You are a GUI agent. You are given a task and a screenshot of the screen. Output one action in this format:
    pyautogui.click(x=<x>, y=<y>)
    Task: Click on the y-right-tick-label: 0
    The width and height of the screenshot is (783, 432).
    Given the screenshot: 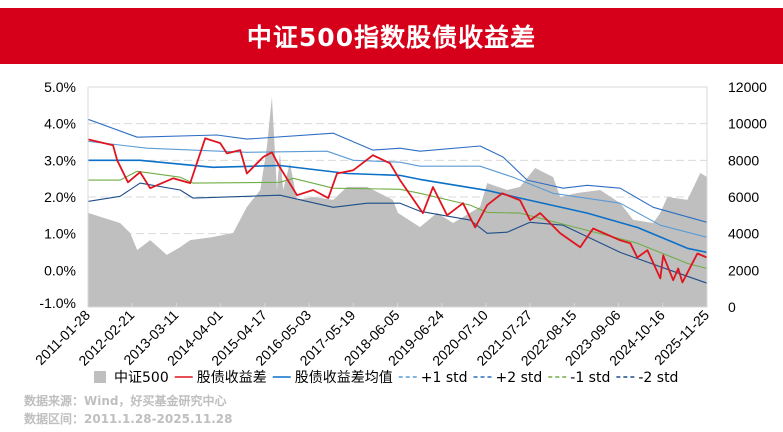 What is the action you would take?
    pyautogui.click(x=732, y=307)
    